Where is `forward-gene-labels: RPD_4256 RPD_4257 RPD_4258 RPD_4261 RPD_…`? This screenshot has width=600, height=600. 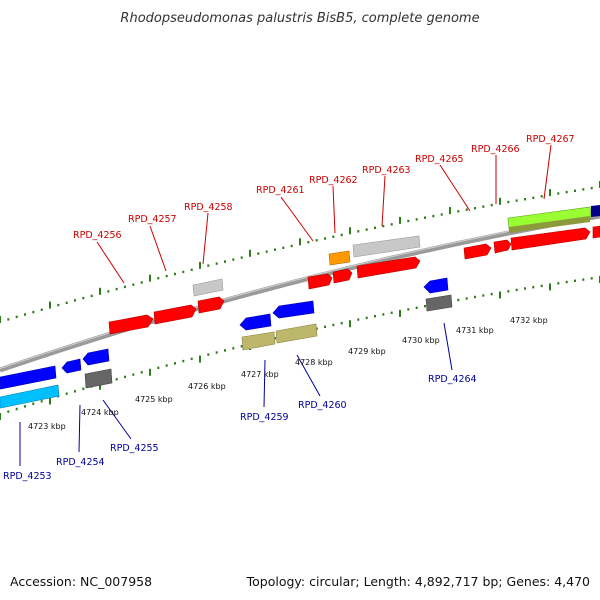 forward-gene-labels: RPD_4256 RPD_4257 RPD_4258 RPD_4261 RPD_… is located at coordinates (324, 187).